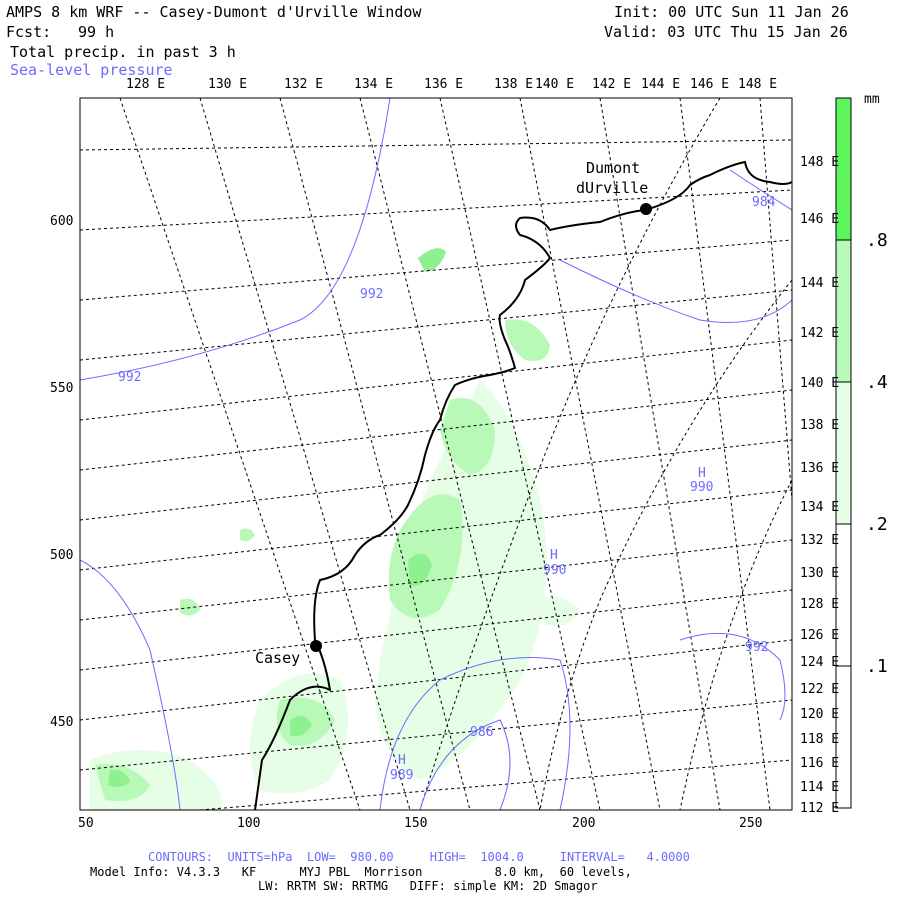 The image size is (900, 900). I want to click on top-lon-label: 148 E, so click(758, 84).